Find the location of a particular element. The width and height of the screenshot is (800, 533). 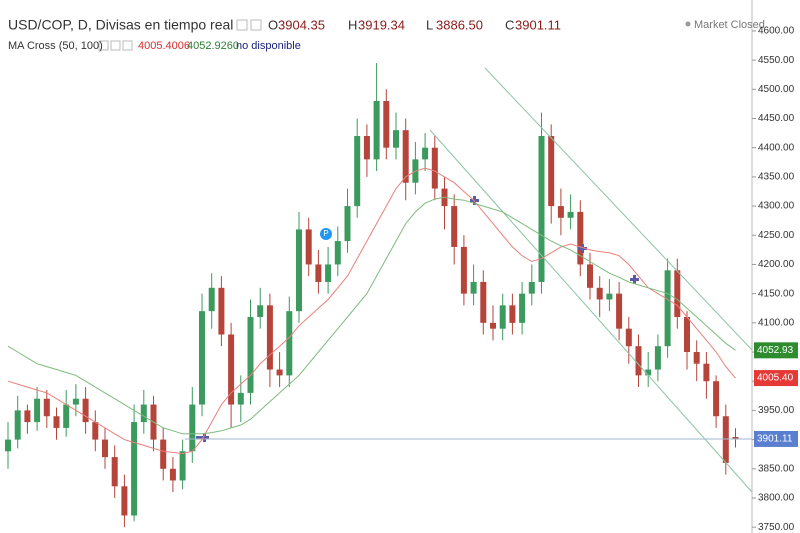

indicator-value: 4052.9260 is located at coordinates (213, 46).